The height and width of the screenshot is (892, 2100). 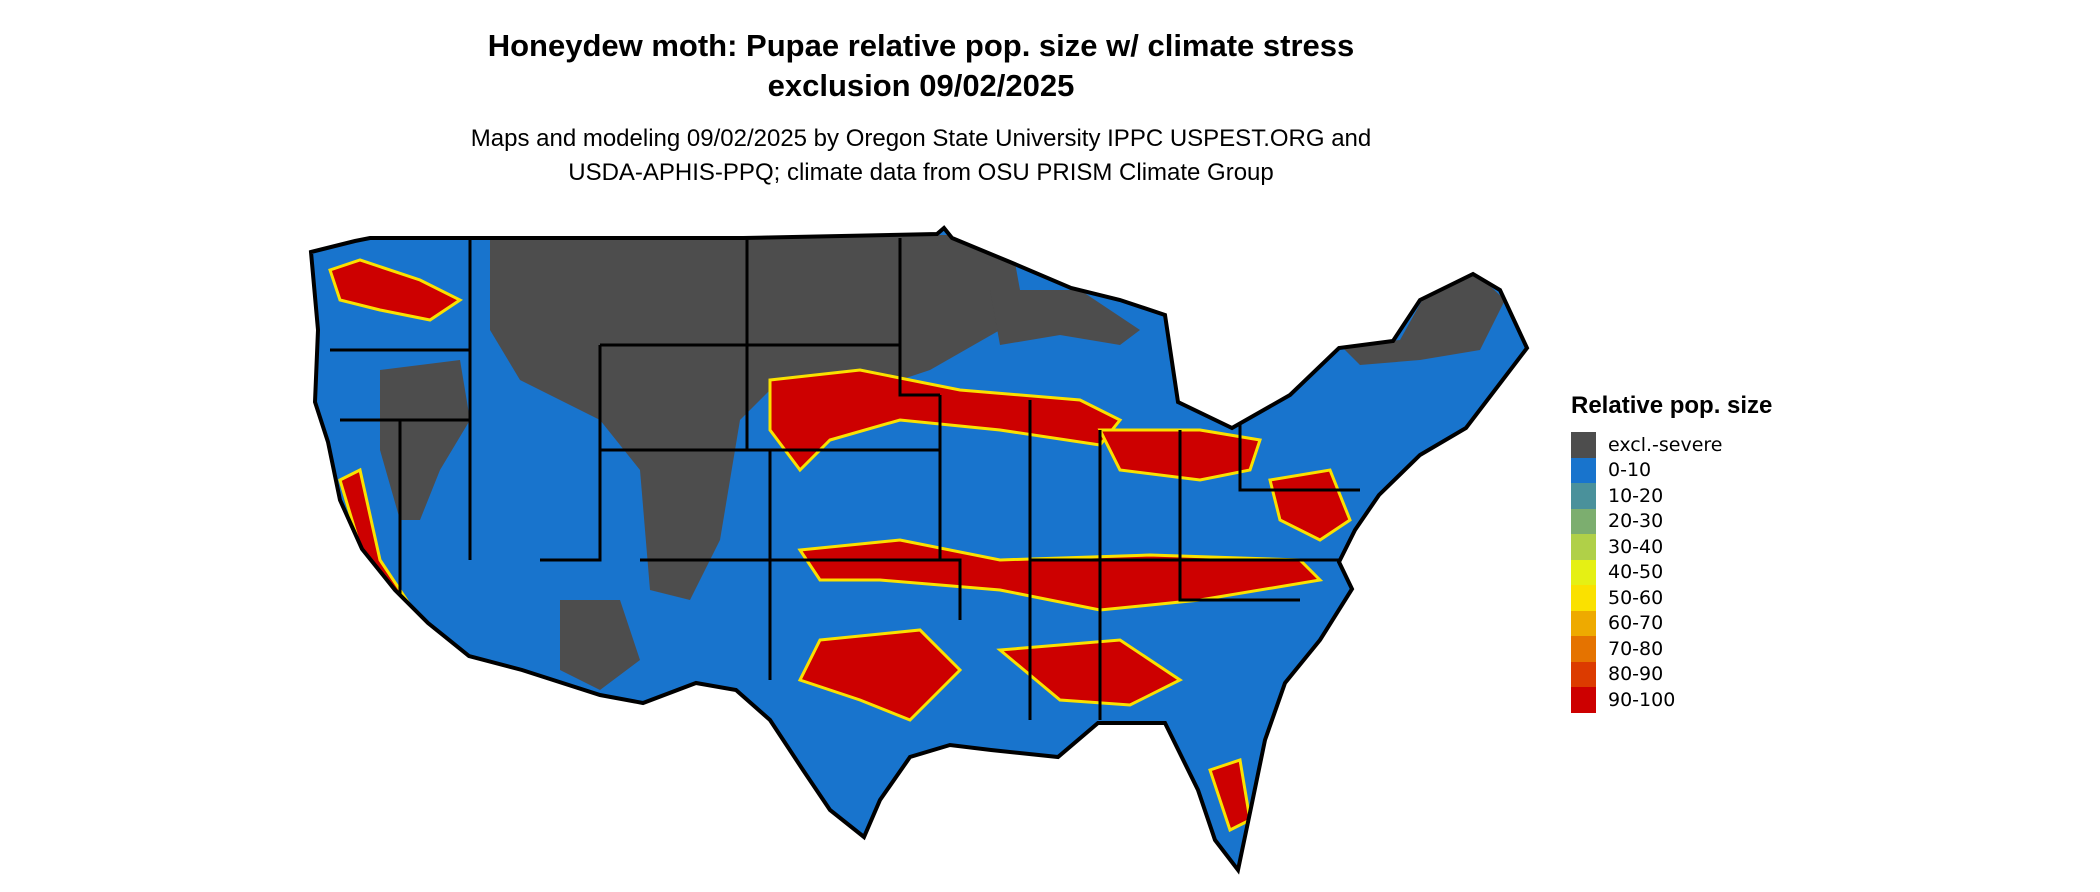 I want to click on legend-label: 90-100, so click(x=1642, y=699).